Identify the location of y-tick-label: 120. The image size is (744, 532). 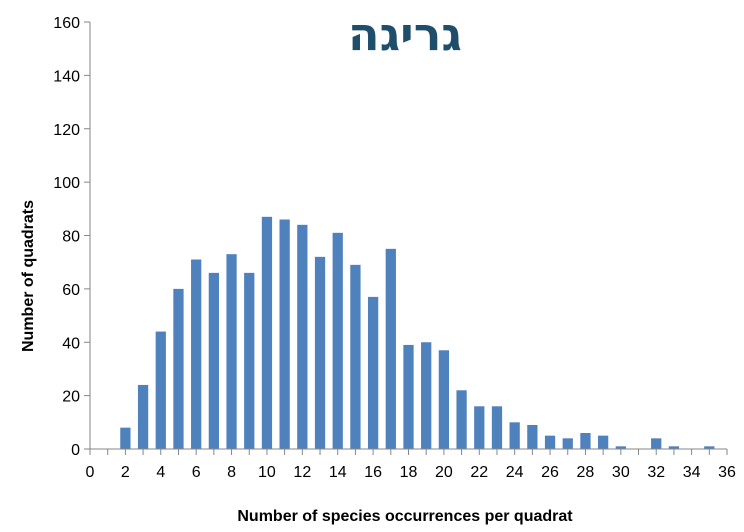
(66, 130).